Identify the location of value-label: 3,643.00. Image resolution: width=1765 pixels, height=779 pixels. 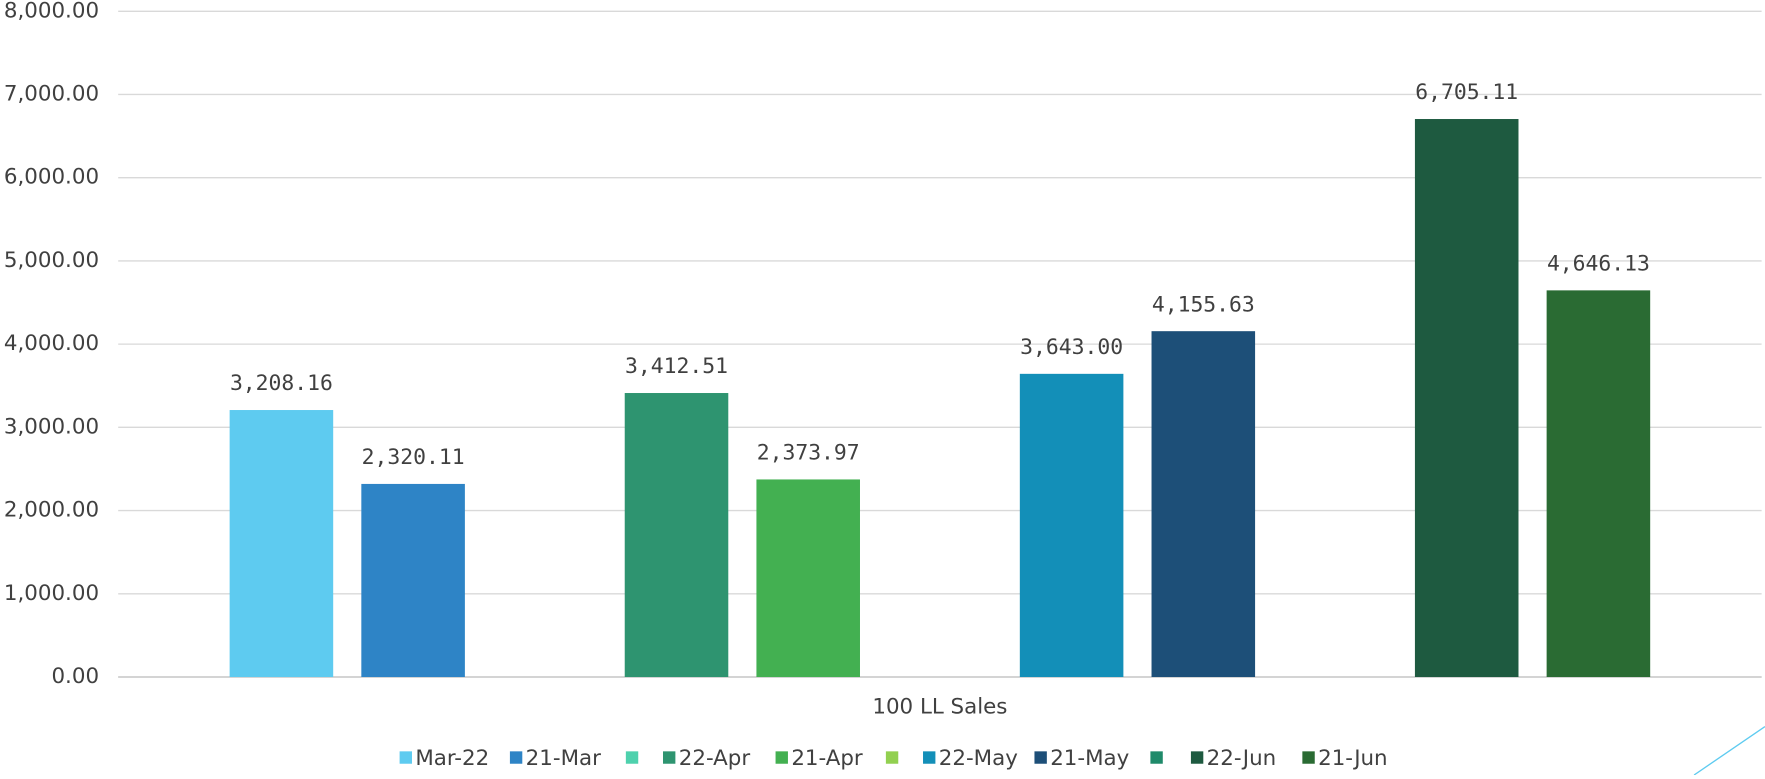
(1071, 347).